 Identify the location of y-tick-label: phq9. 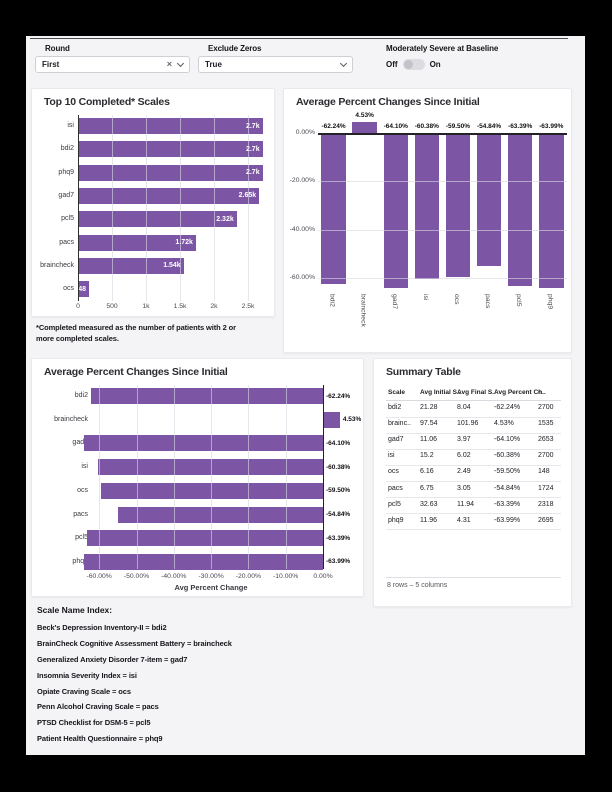
(66, 172).